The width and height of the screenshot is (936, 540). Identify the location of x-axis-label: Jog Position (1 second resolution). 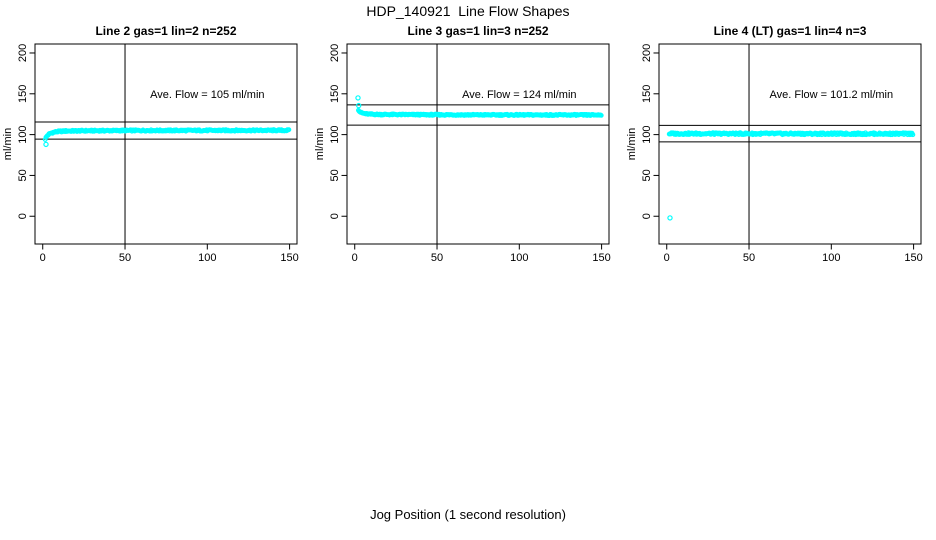
(468, 514).